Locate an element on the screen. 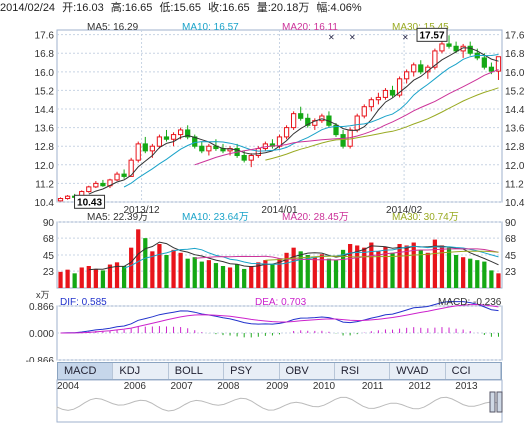 This screenshot has height=426, width=532. price-ytick-left: 13.6 is located at coordinates (45, 129).